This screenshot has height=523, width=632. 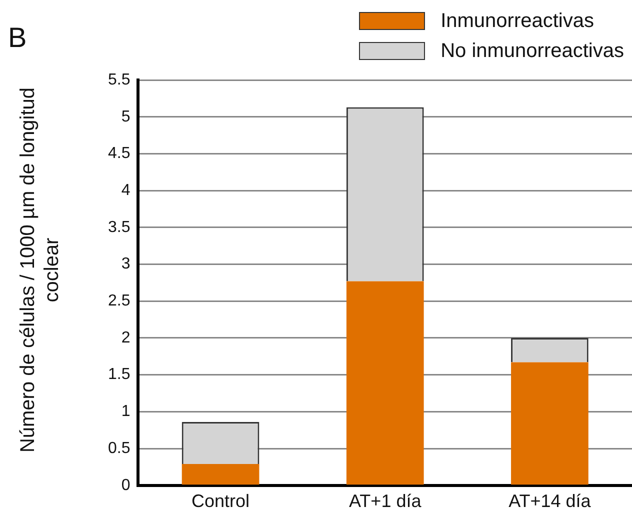 I want to click on y-tick-label: 5.5, so click(x=119, y=79).